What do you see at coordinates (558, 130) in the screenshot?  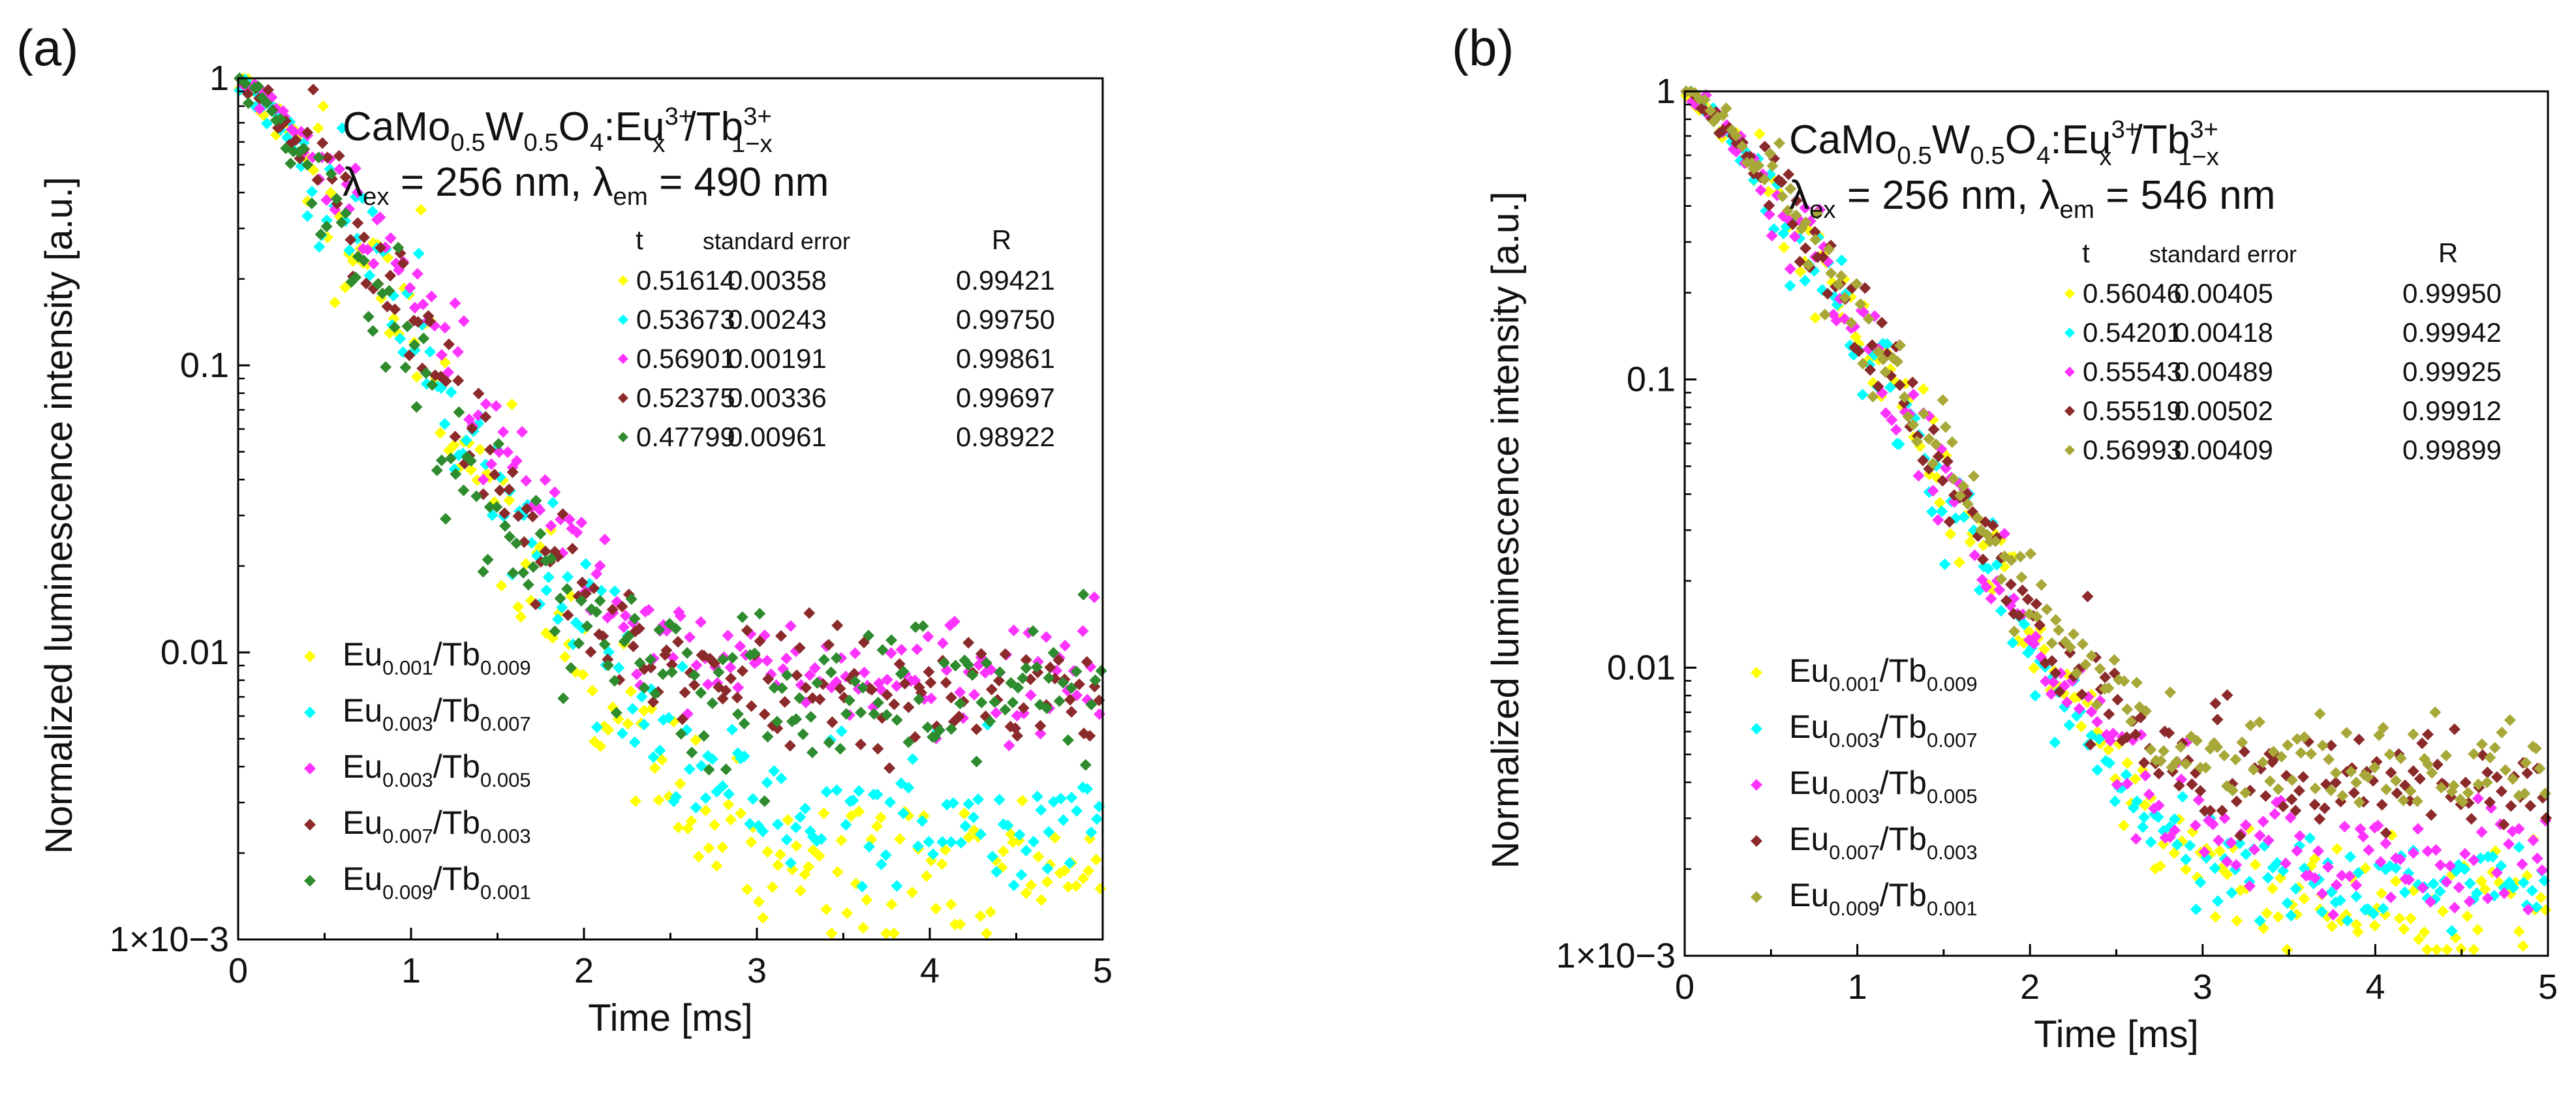 I see `chart-title: CaMo0.5W0.5O4:Eu3+ x/Tb3+ 1−x` at bounding box center [558, 130].